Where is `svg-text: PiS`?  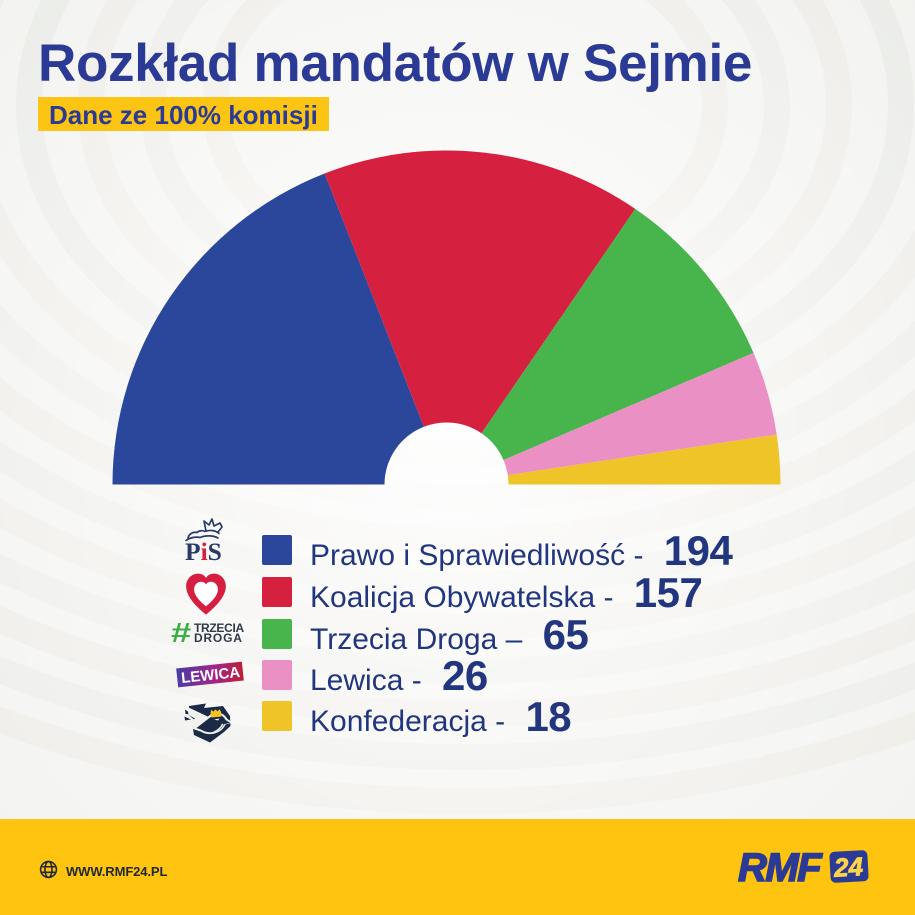 svg-text: PiS is located at coordinates (203, 549).